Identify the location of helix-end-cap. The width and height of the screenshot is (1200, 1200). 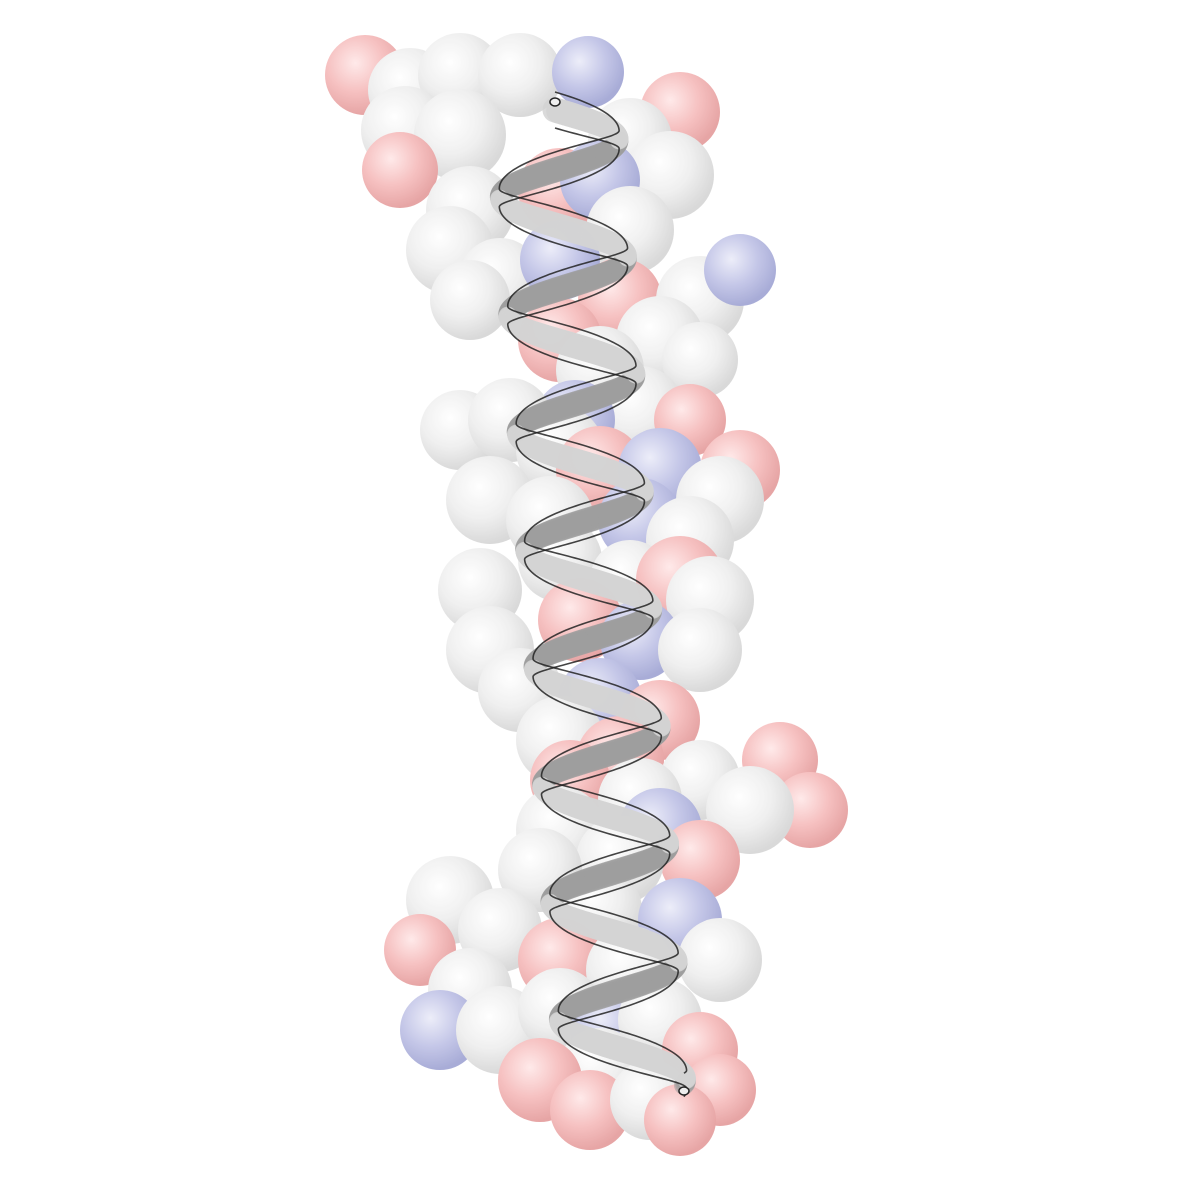
(684, 1091).